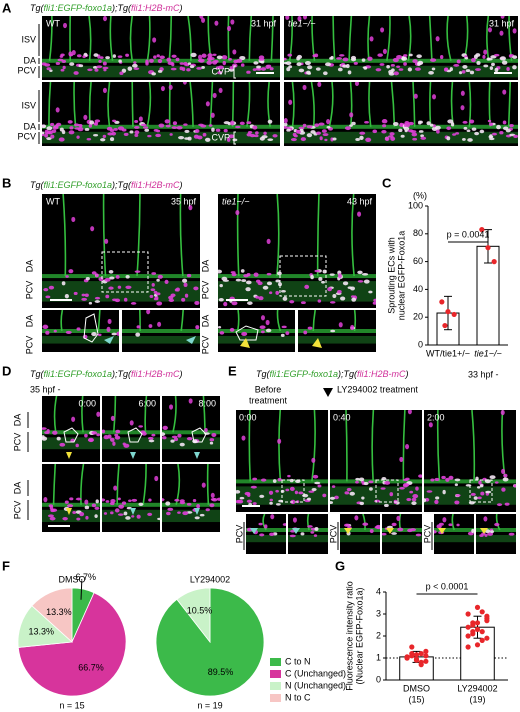 The height and width of the screenshot is (712, 520). What do you see at coordinates (402, 534) in the screenshot?
I see `micrograph` at bounding box center [402, 534].